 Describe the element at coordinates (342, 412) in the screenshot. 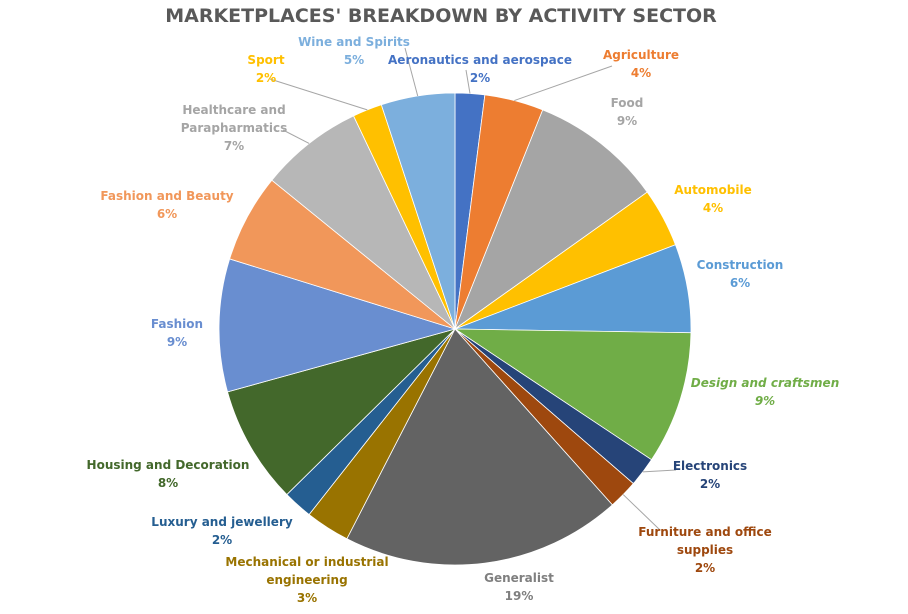

I see `pie-slice-housing-and-decoration` at that location.